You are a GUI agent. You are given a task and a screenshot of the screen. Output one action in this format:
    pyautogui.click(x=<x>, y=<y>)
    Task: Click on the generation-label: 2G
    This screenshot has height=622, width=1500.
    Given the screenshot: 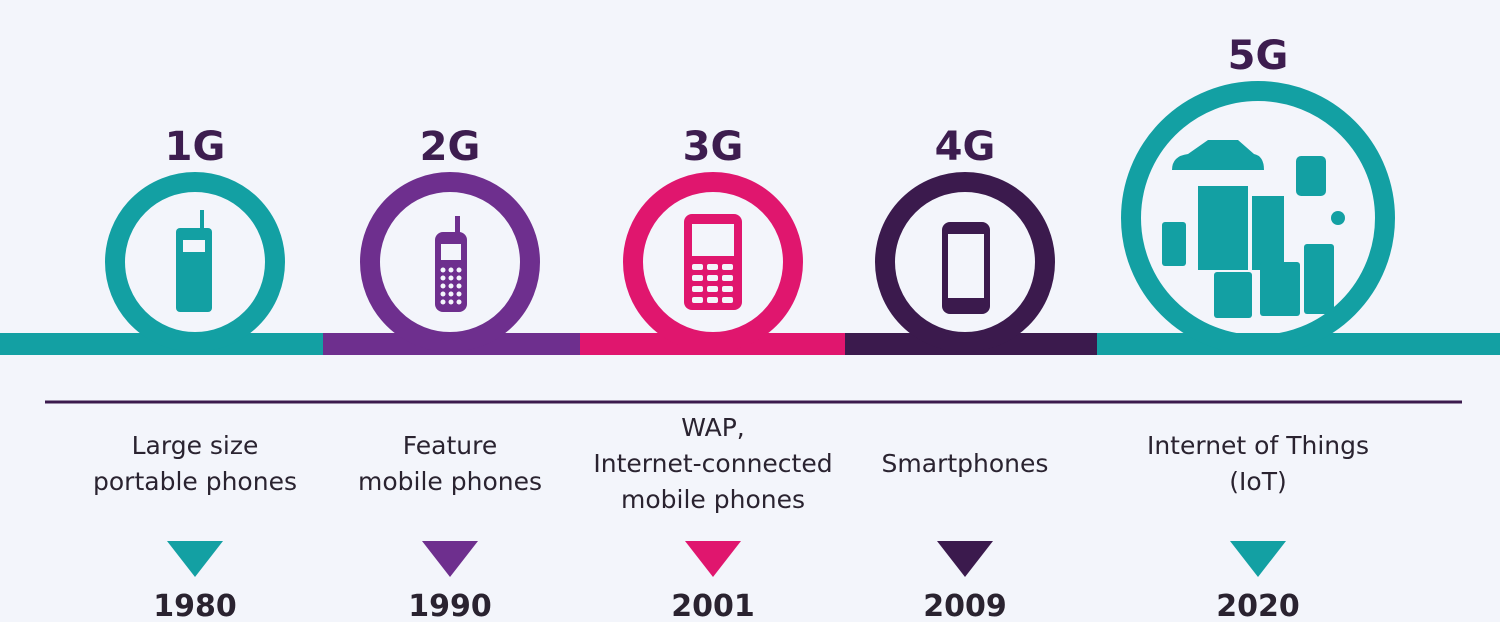 What is the action you would take?
    pyautogui.click(x=450, y=147)
    